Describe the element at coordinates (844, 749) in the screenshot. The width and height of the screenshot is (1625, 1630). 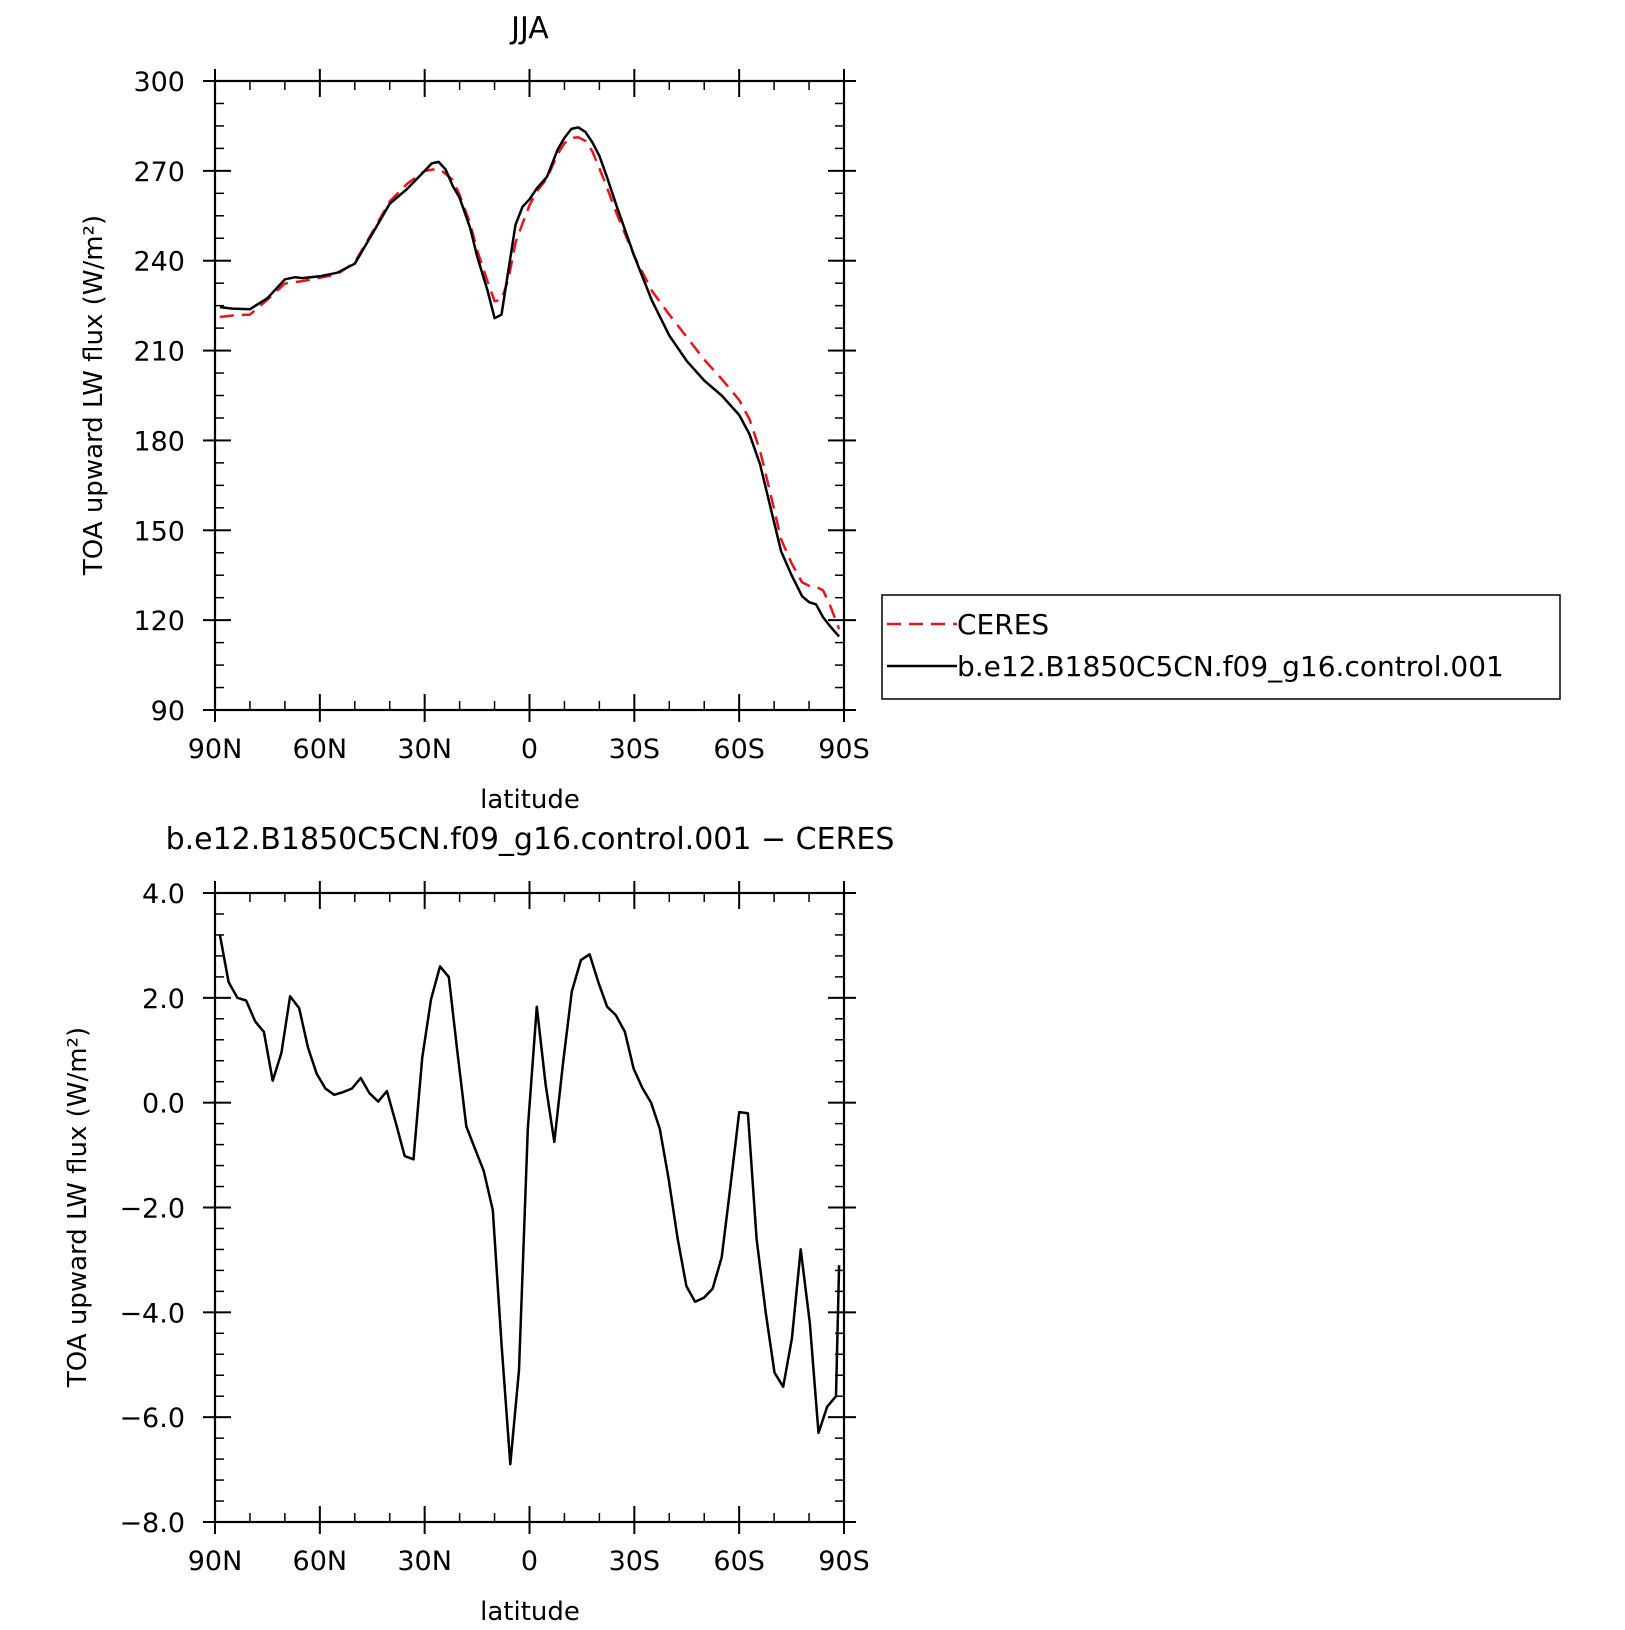
I see `top-x-tick-label: 90S` at that location.